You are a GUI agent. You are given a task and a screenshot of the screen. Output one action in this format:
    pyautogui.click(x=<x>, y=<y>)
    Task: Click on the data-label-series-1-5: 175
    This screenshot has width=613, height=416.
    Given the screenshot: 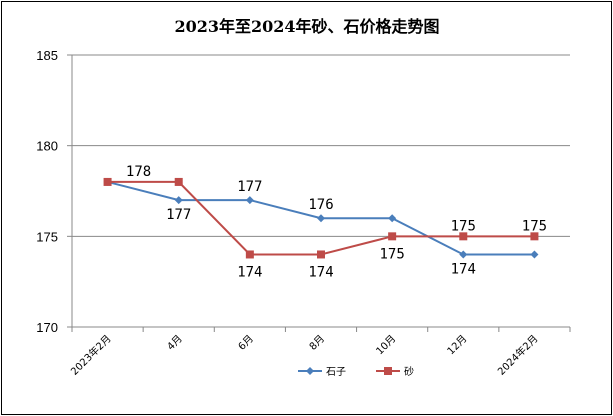 What is the action you would take?
    pyautogui.click(x=463, y=226)
    